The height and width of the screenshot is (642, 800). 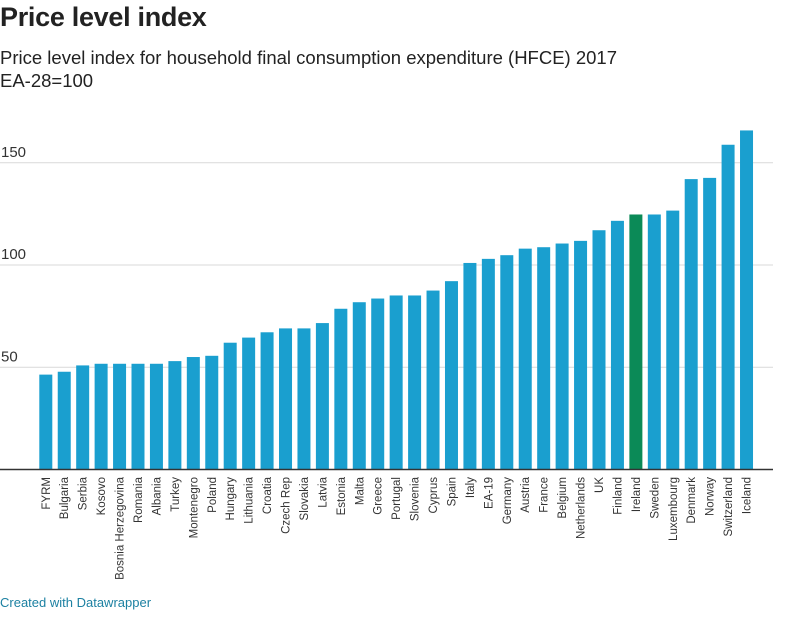 I want to click on datawrapper-credit-link: Created with Datawrapper, so click(x=76, y=602).